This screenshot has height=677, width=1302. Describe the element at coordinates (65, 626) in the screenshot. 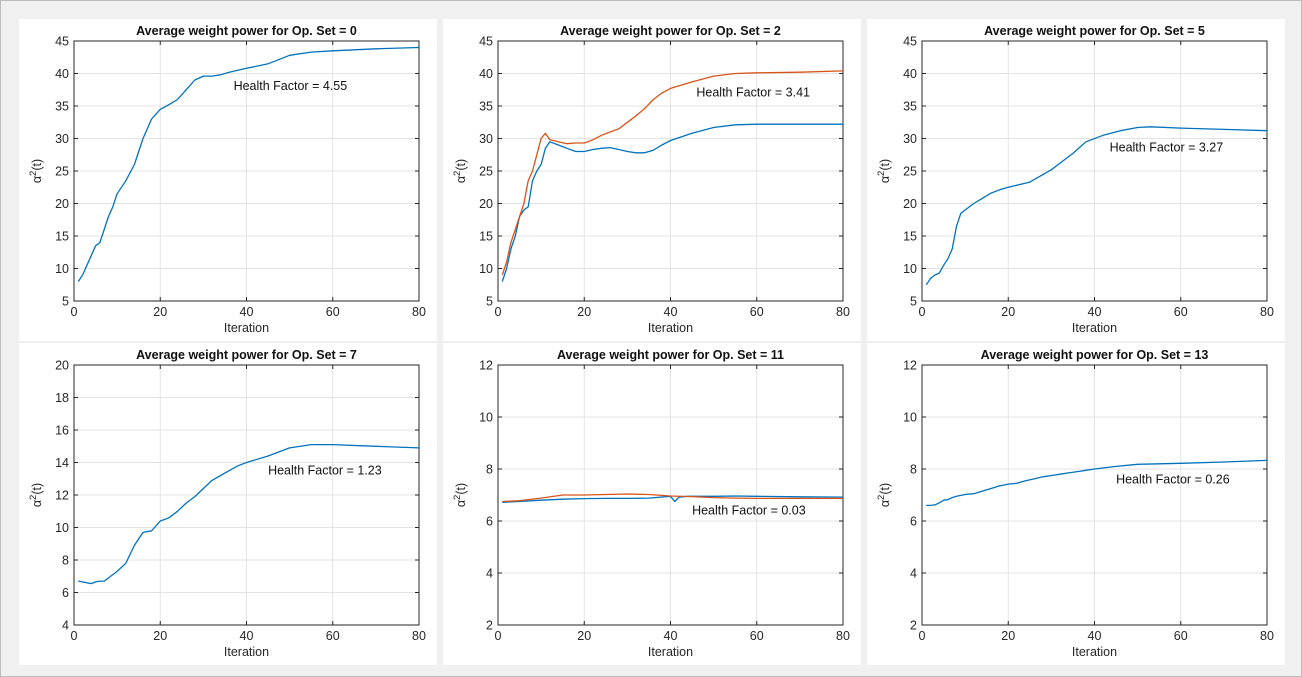

I see `y-tick-label: 4` at that location.